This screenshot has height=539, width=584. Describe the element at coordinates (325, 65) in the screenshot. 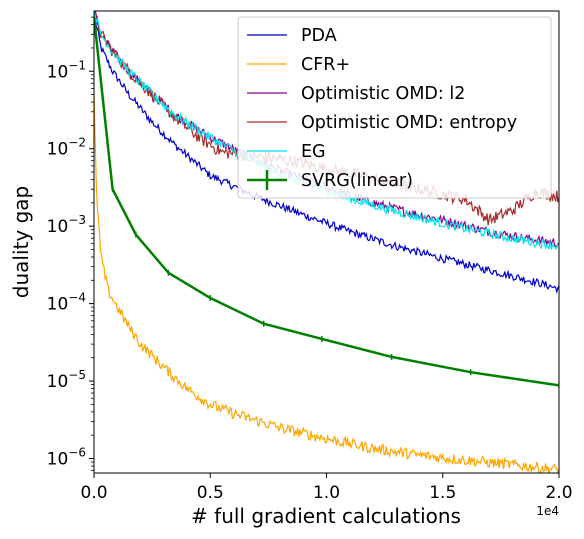

I see `legend-label-cfr: CFR+` at that location.